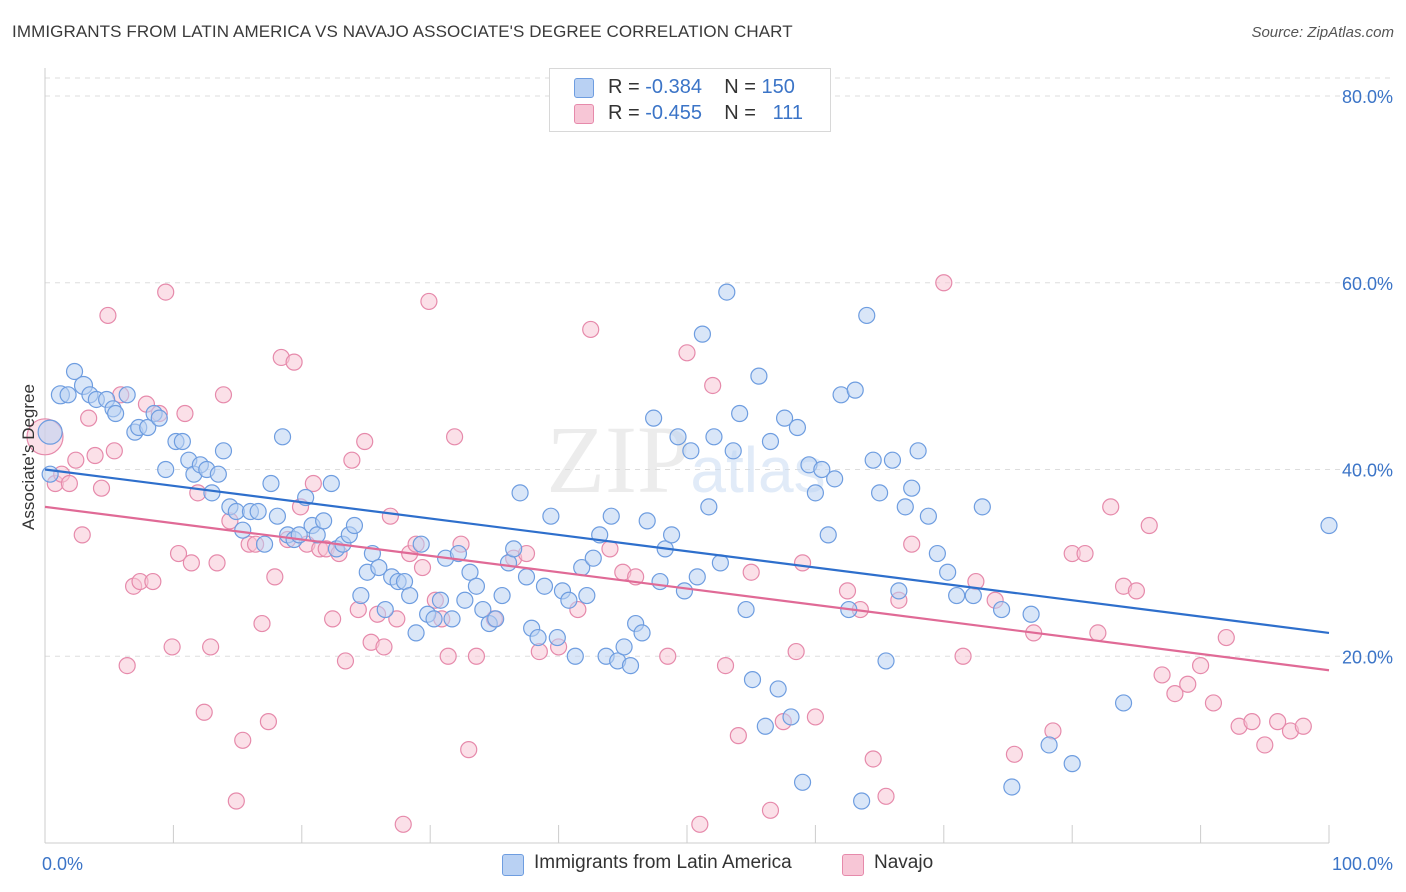 Image resolution: width=1406 pixels, height=892 pixels. What do you see at coordinates (1367, 471) in the screenshot?
I see `y-tick-label-1: 40.0%` at bounding box center [1367, 471].